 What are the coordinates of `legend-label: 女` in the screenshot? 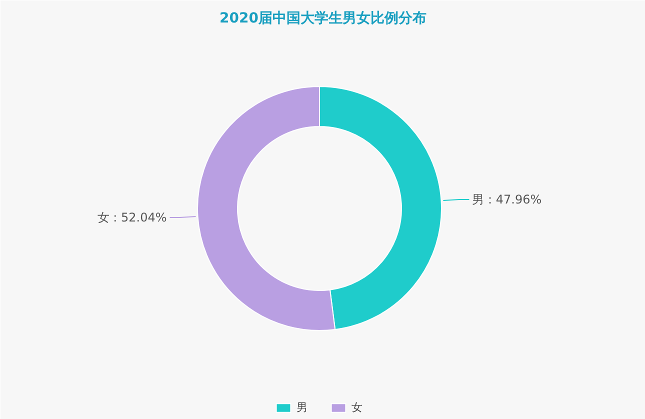 It's located at (358, 407).